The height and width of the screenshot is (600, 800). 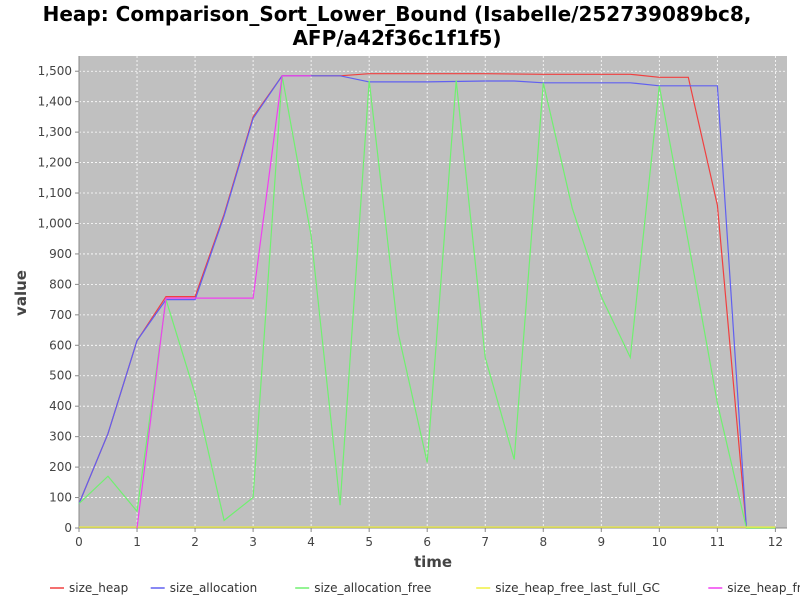 I want to click on y-tick-label: 1,000, so click(x=55, y=223).